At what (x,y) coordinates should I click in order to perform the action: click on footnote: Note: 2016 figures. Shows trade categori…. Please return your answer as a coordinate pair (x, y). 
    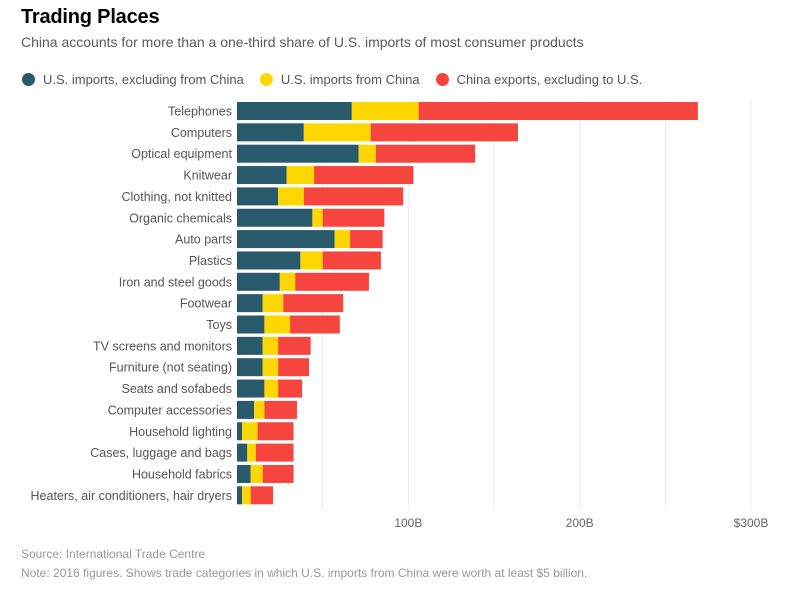
    Looking at the image, I should click on (304, 573).